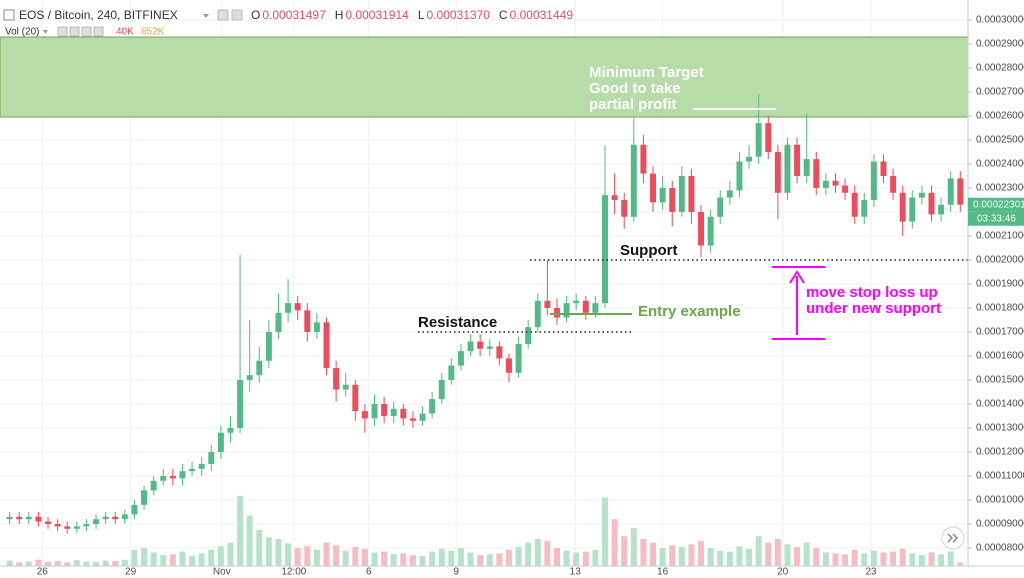 The image size is (1024, 578). I want to click on last-price-tag, so click(996, 204).